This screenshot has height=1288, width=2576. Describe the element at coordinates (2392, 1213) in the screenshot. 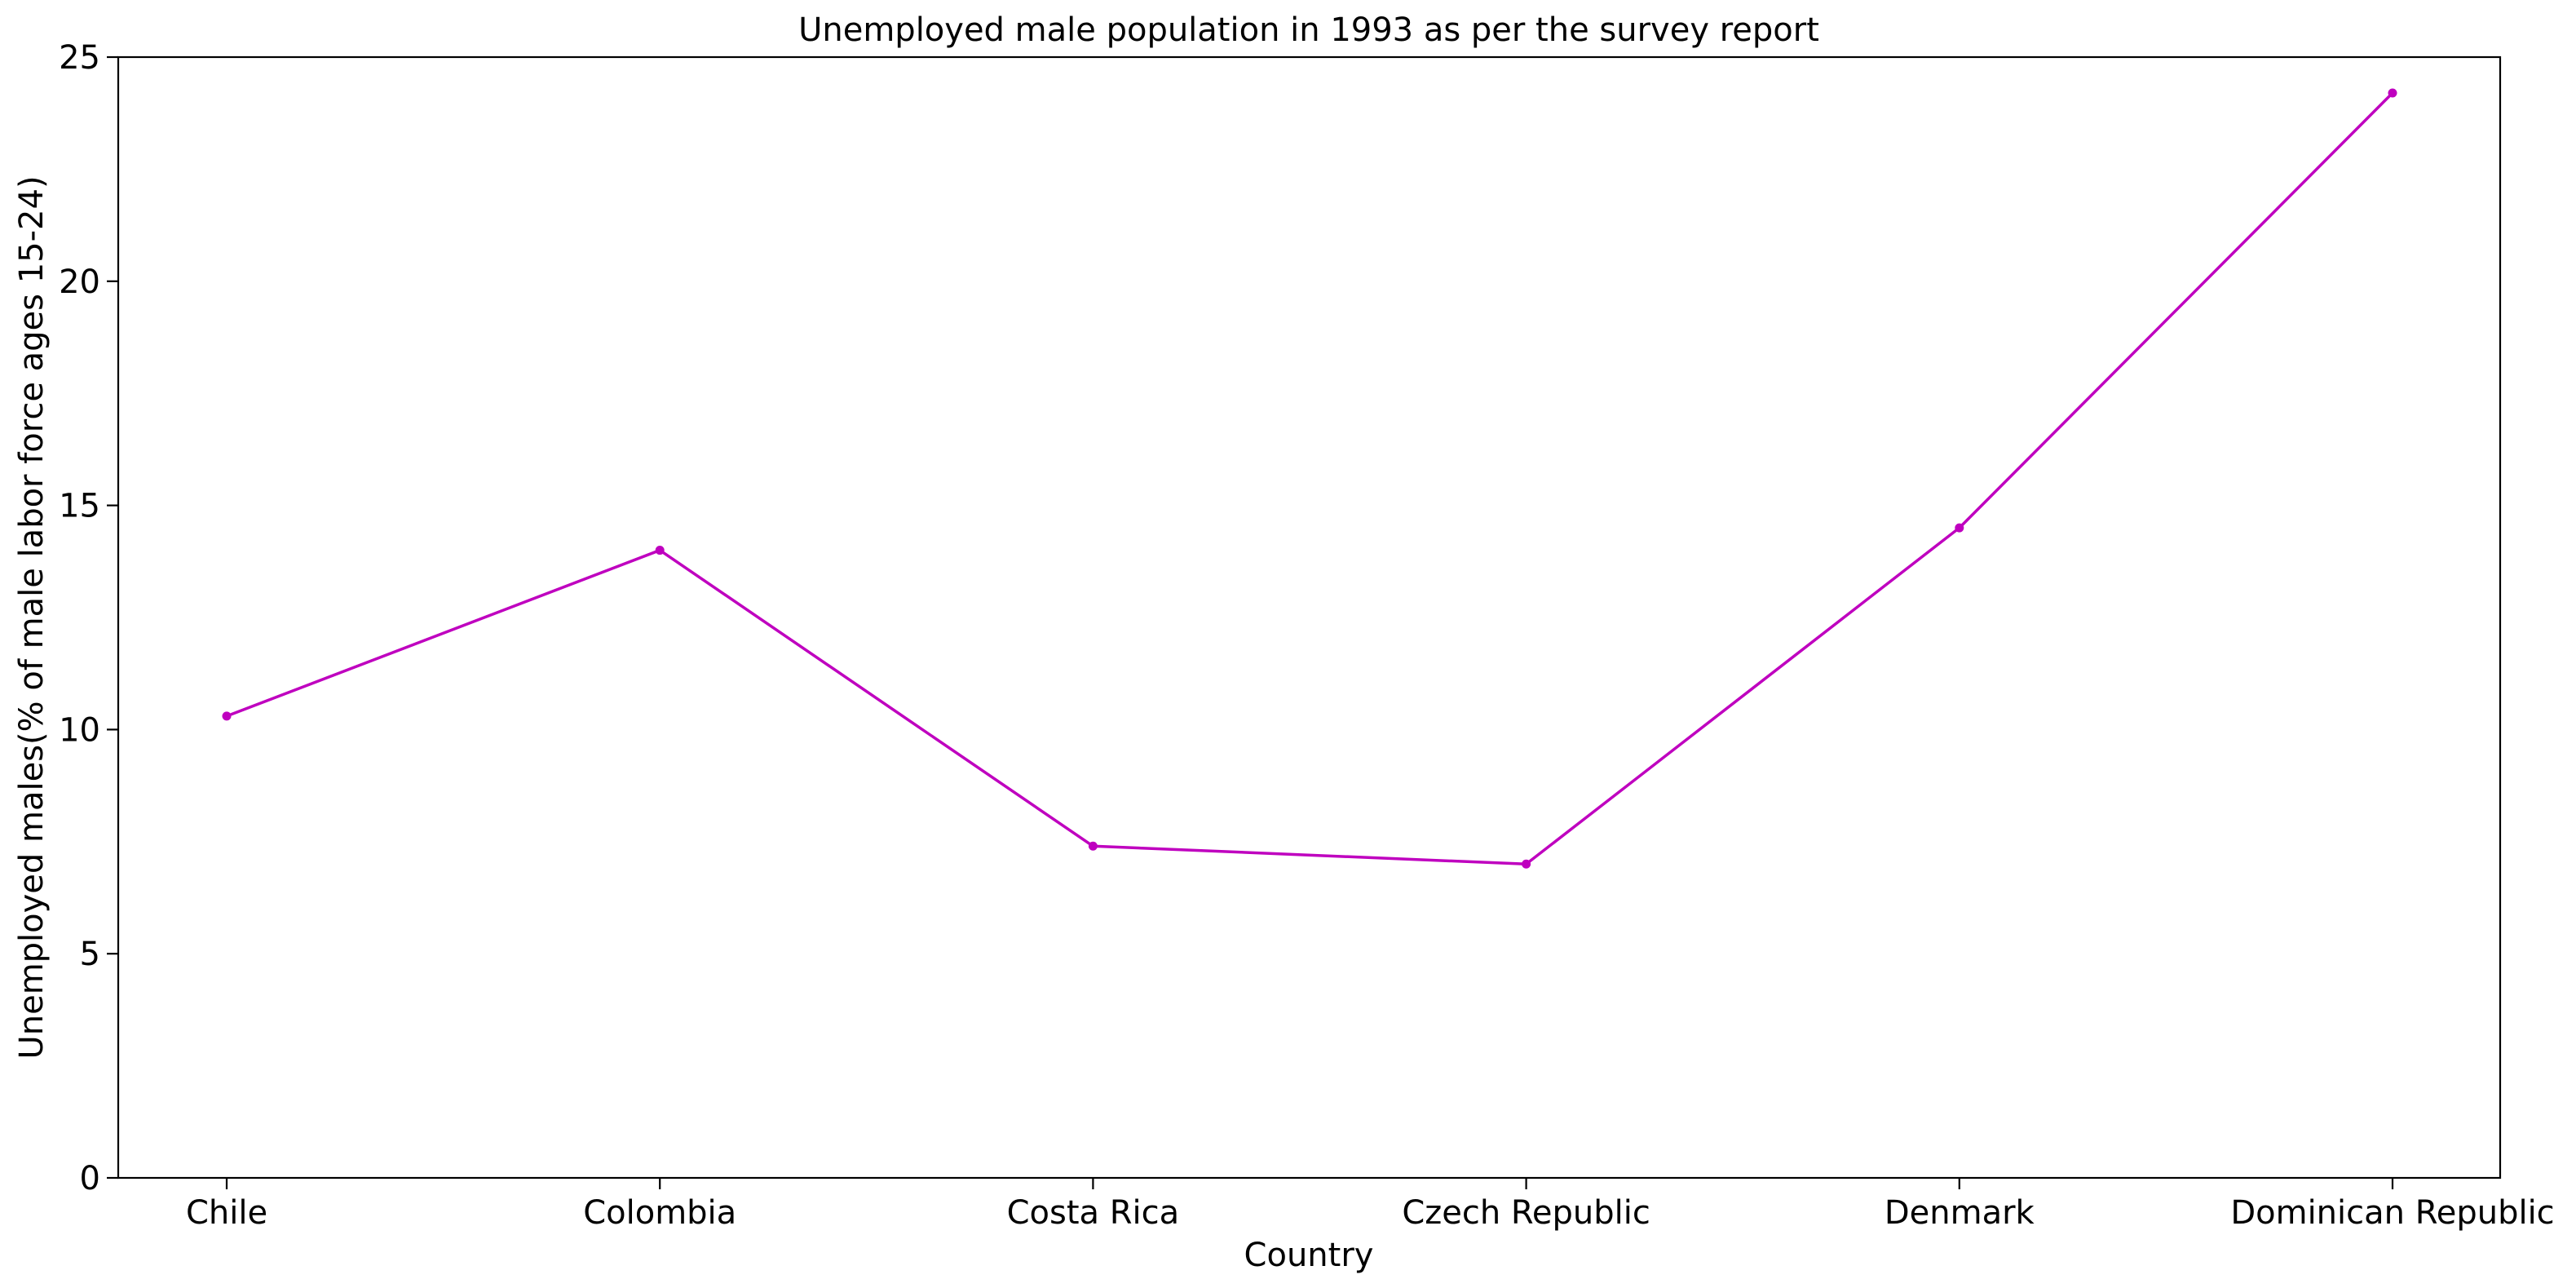

I see `x-tick-label-5: Dominican Republic` at that location.